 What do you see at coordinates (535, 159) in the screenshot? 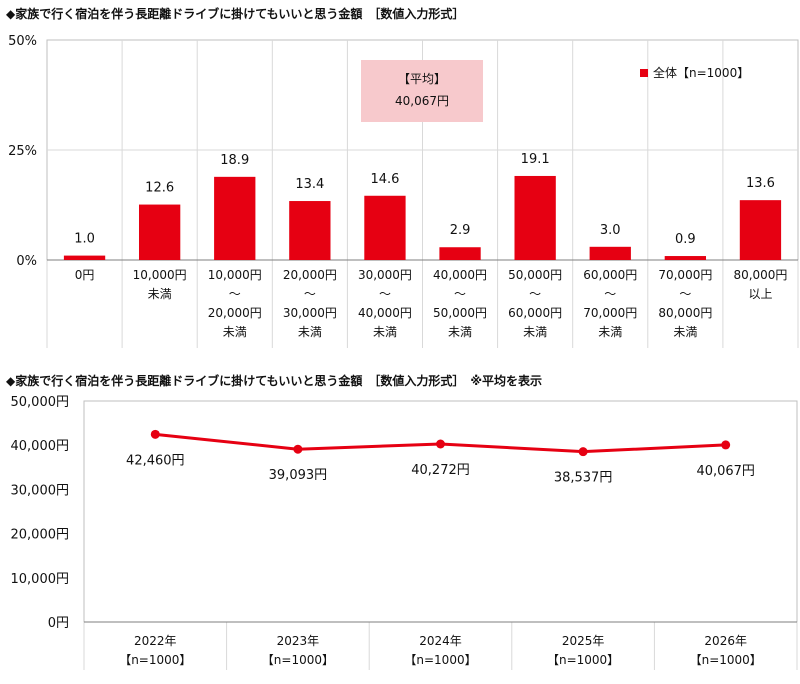
I see `data-label: 19.1` at bounding box center [535, 159].